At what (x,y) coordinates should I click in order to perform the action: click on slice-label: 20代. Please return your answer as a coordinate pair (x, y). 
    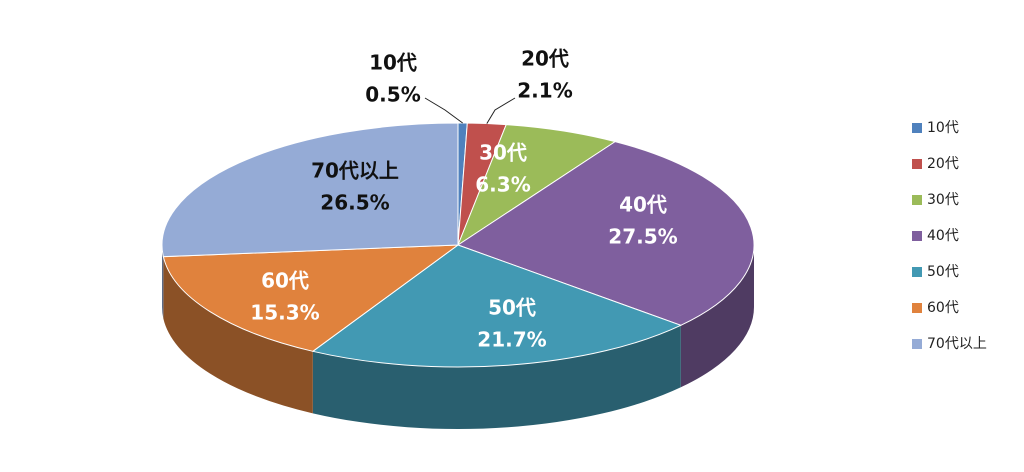
    Looking at the image, I should click on (545, 59).